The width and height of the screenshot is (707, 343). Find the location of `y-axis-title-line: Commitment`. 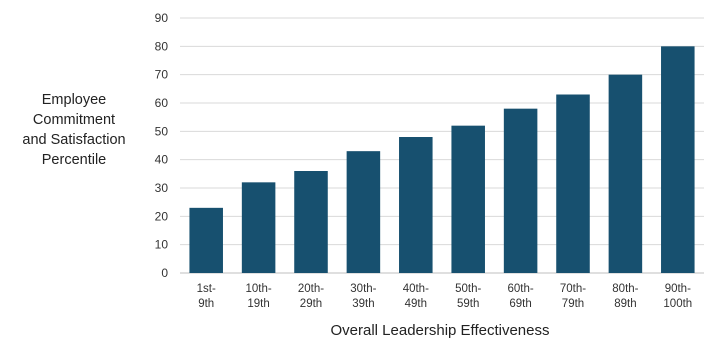

y-axis-title-line: Commitment is located at coordinates (74, 120).